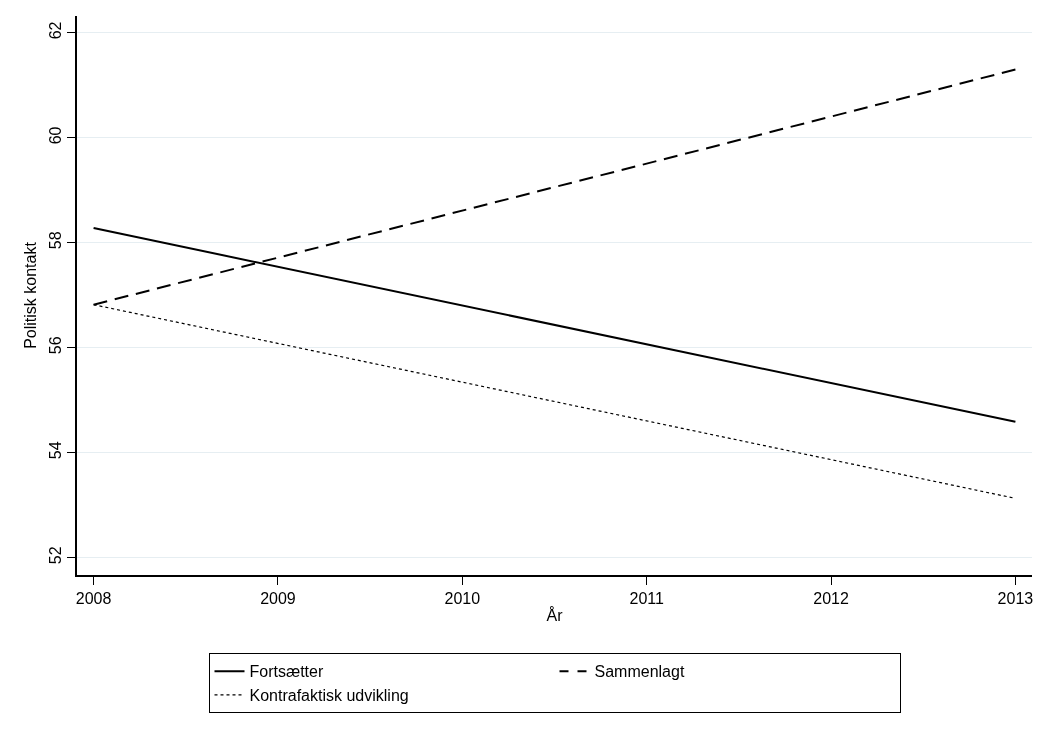  I want to click on y-axis-title: Politisk kontakt, so click(31, 295).